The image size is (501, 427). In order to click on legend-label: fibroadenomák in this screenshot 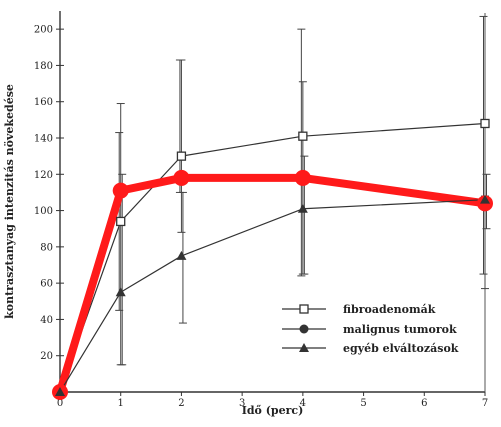, I will do `click(389, 309)`.